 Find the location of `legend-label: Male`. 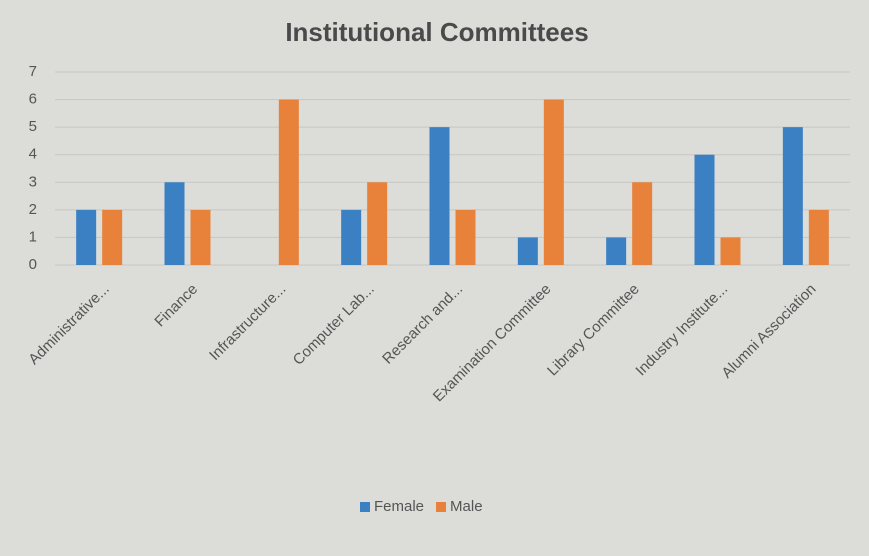

legend-label: Male is located at coordinates (466, 506).